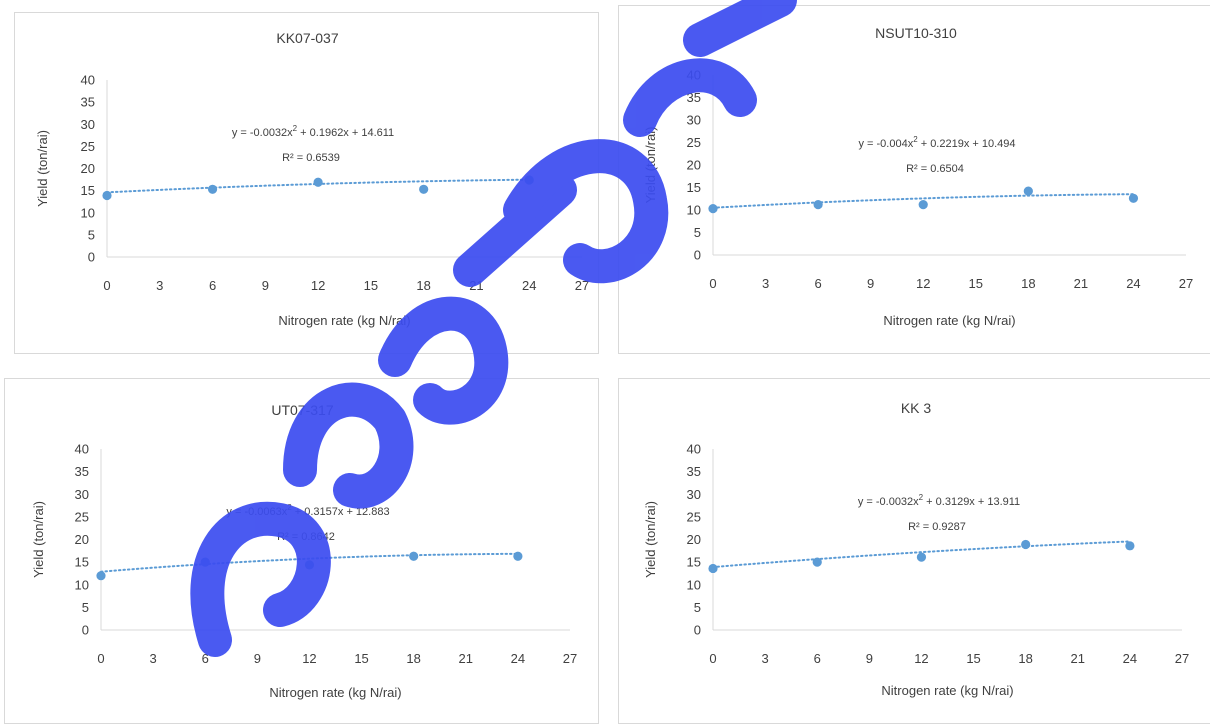 This screenshot has height=725, width=1210. I want to click on r-squared-label: R² = 0.8642, so click(306, 537).